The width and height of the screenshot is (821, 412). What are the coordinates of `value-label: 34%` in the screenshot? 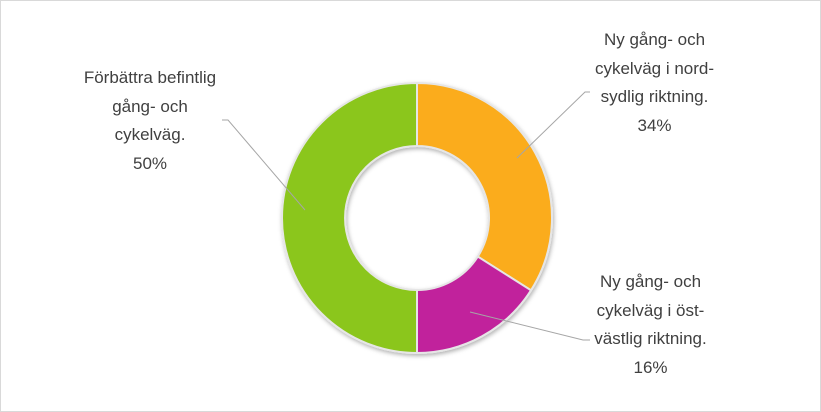 It's located at (654, 125).